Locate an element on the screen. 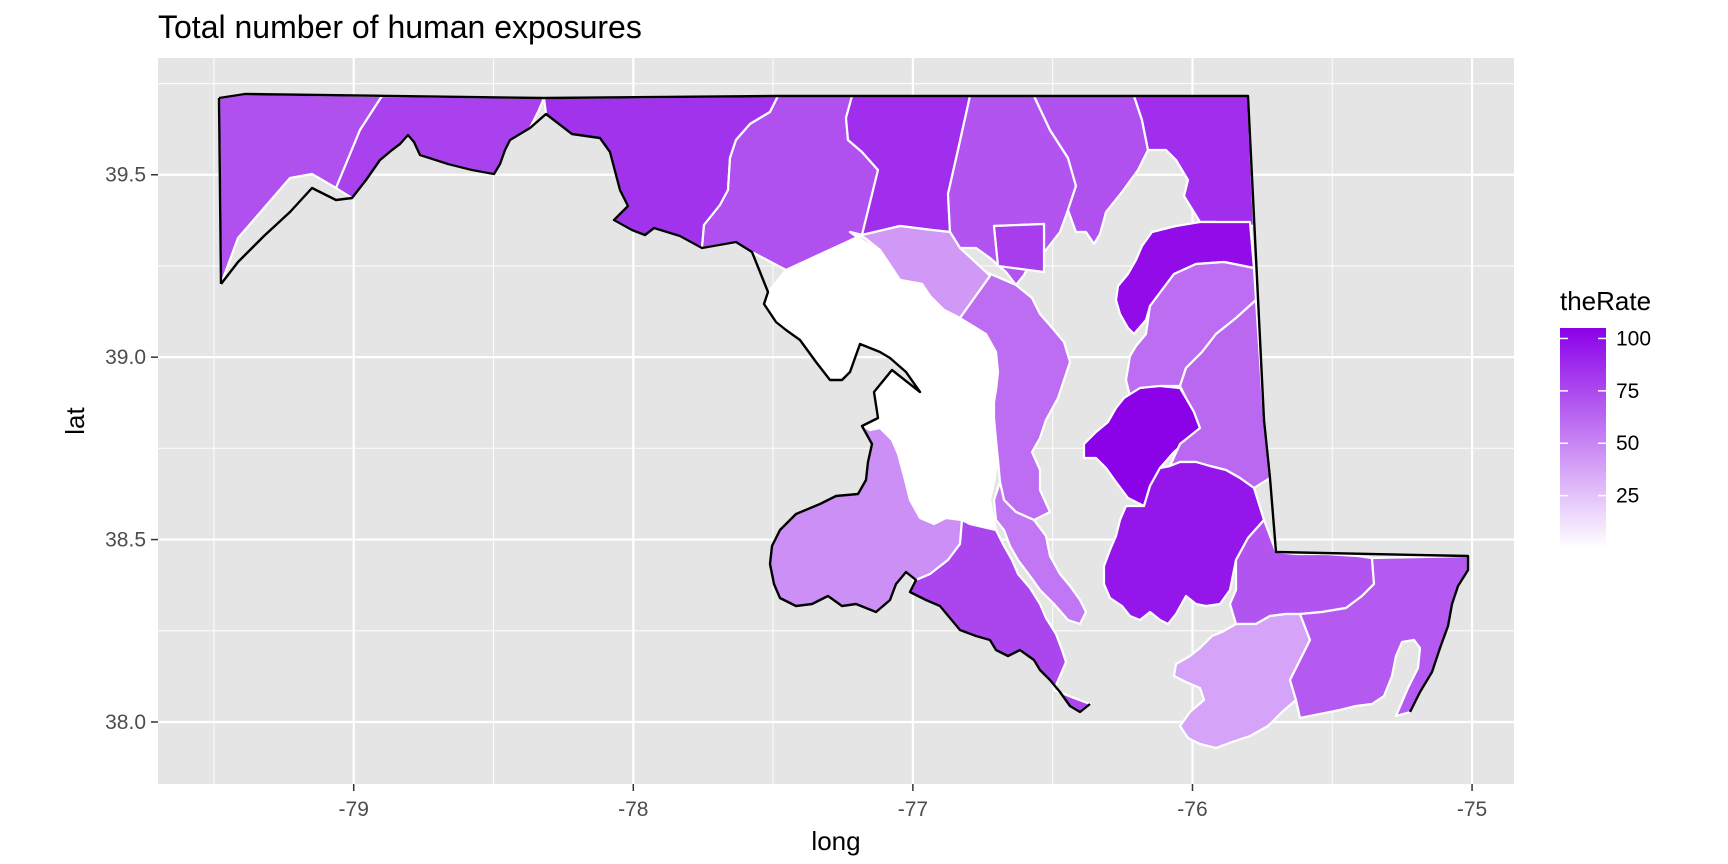 The image size is (1728, 864). legend-break-label: 25 is located at coordinates (1627, 496).